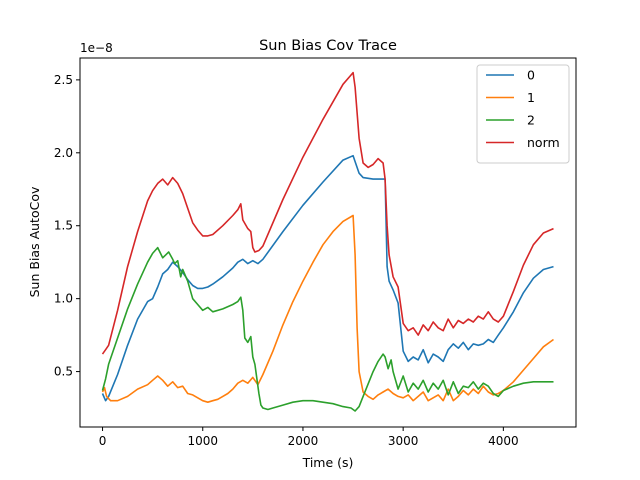 This screenshot has width=640, height=480. What do you see at coordinates (63, 372) in the screenshot?
I see `y-tick-label: 0.5` at bounding box center [63, 372].